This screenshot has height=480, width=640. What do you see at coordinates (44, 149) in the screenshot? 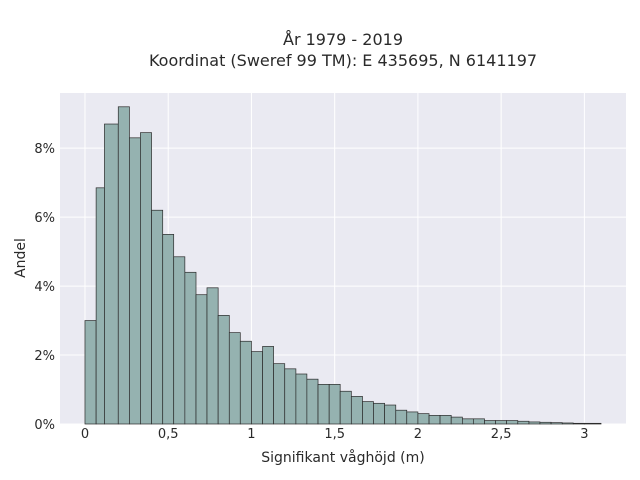
I see `y-tick-label-4: 8%` at bounding box center [44, 149].